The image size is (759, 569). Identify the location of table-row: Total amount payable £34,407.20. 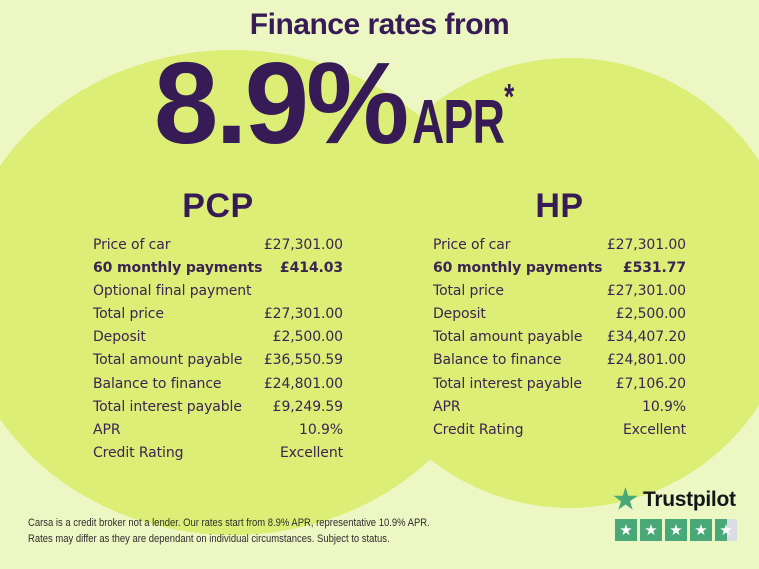
(559, 337).